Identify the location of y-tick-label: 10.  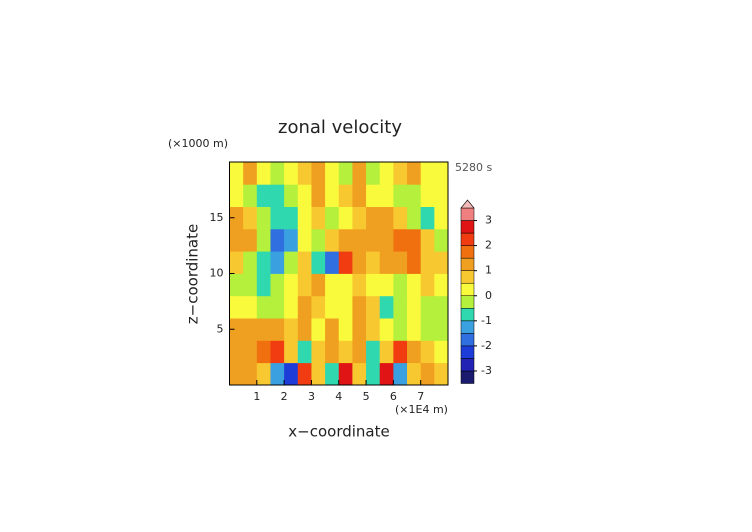
(217, 273).